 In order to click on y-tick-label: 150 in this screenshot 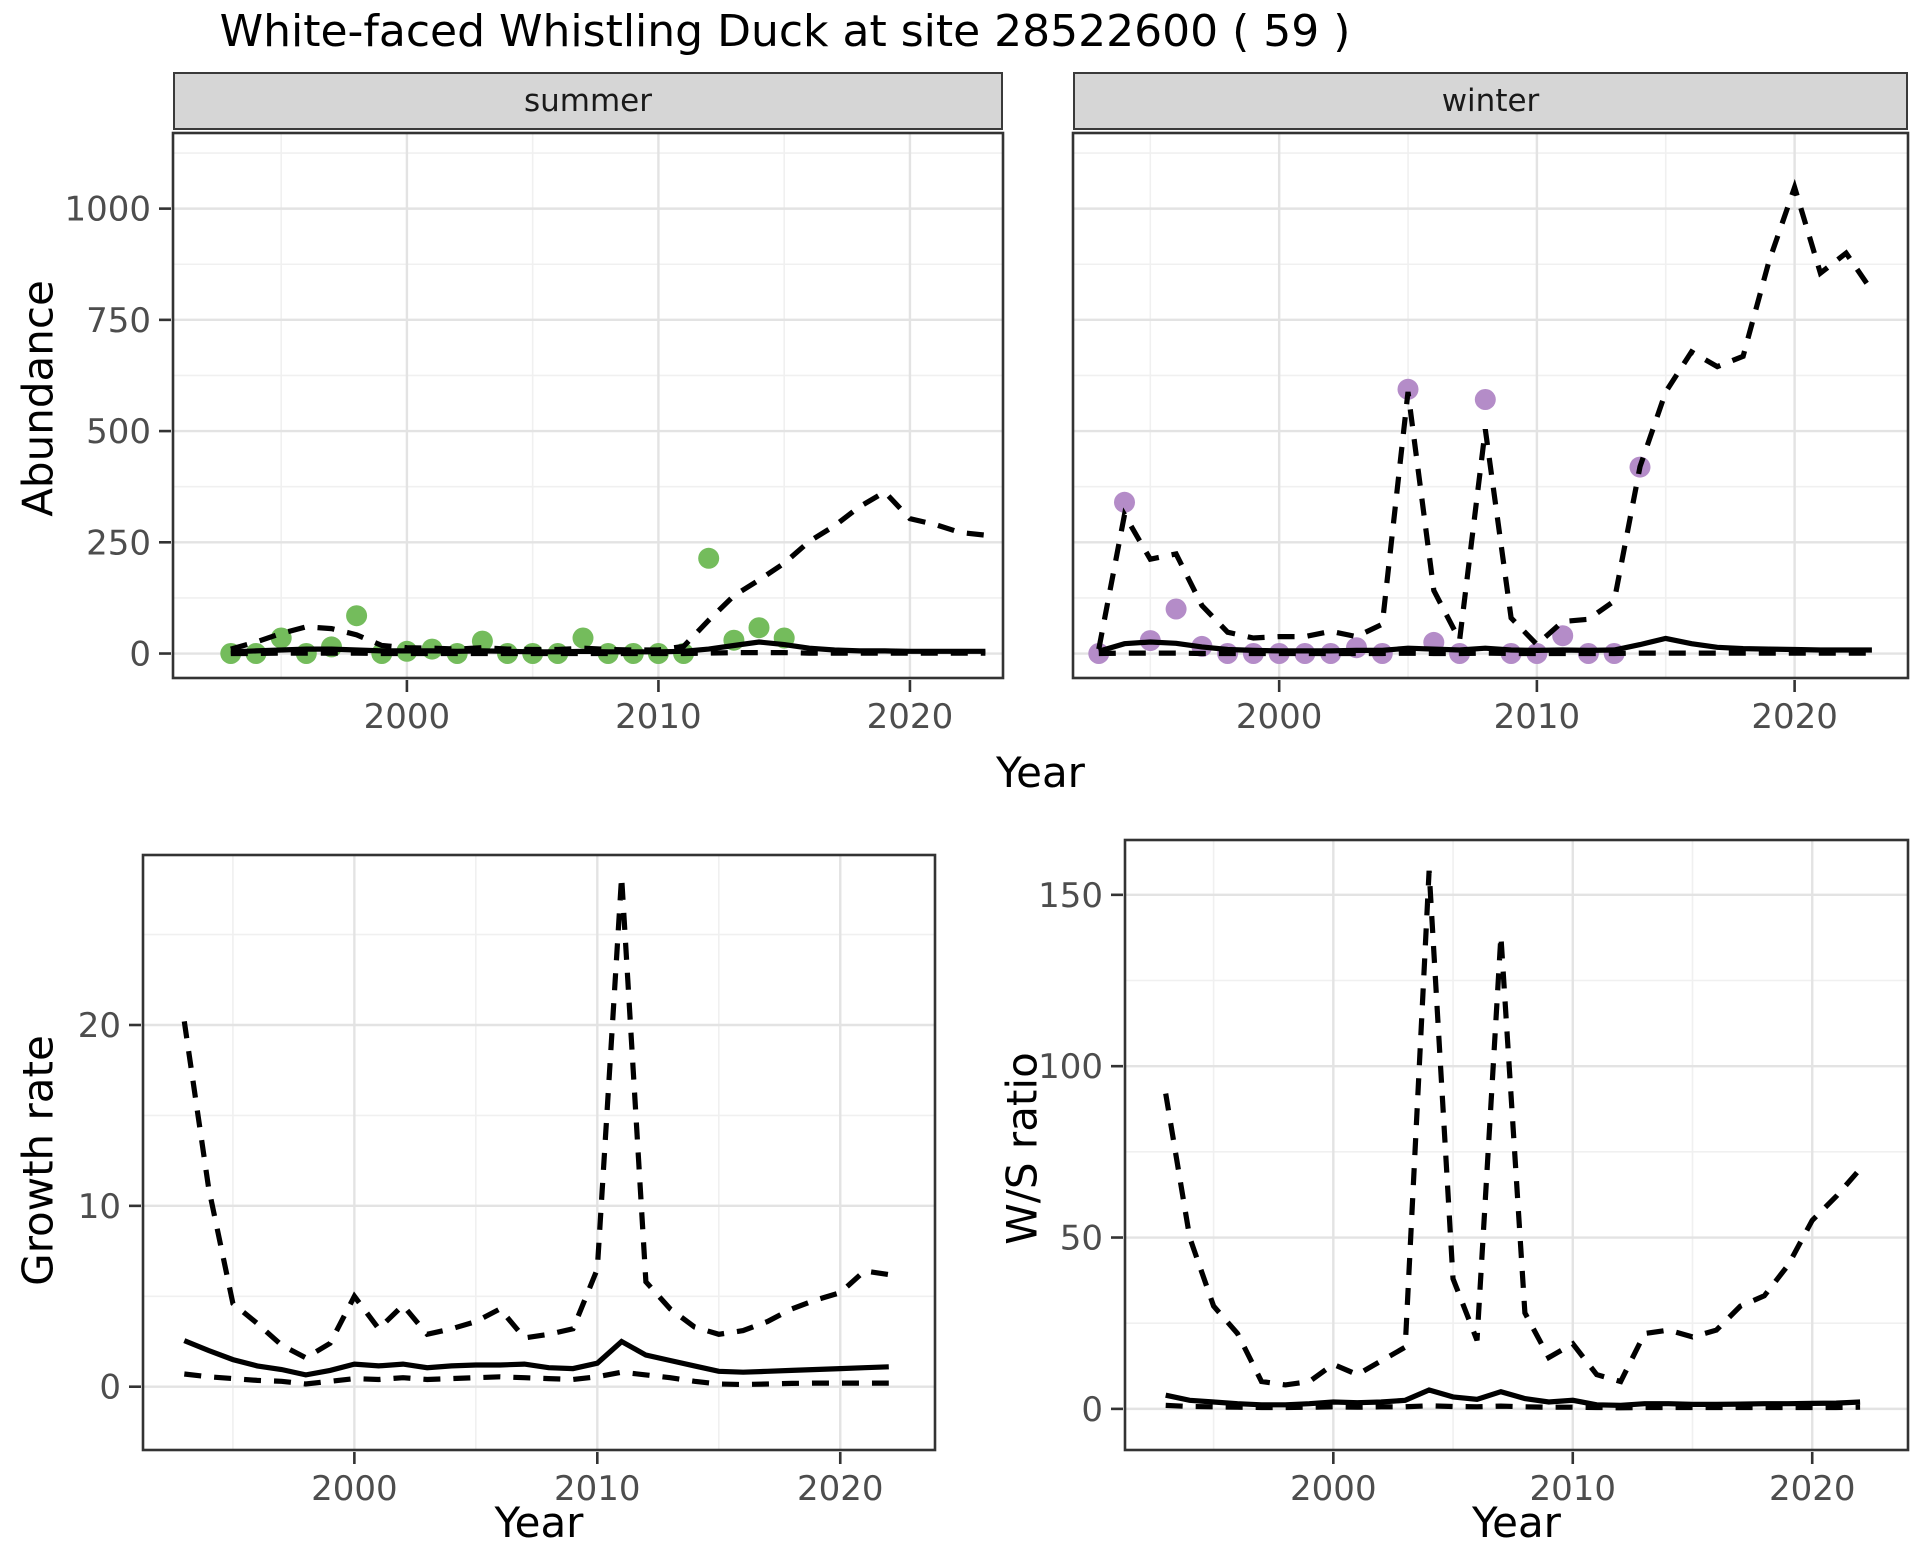, I will do `click(1070, 896)`.